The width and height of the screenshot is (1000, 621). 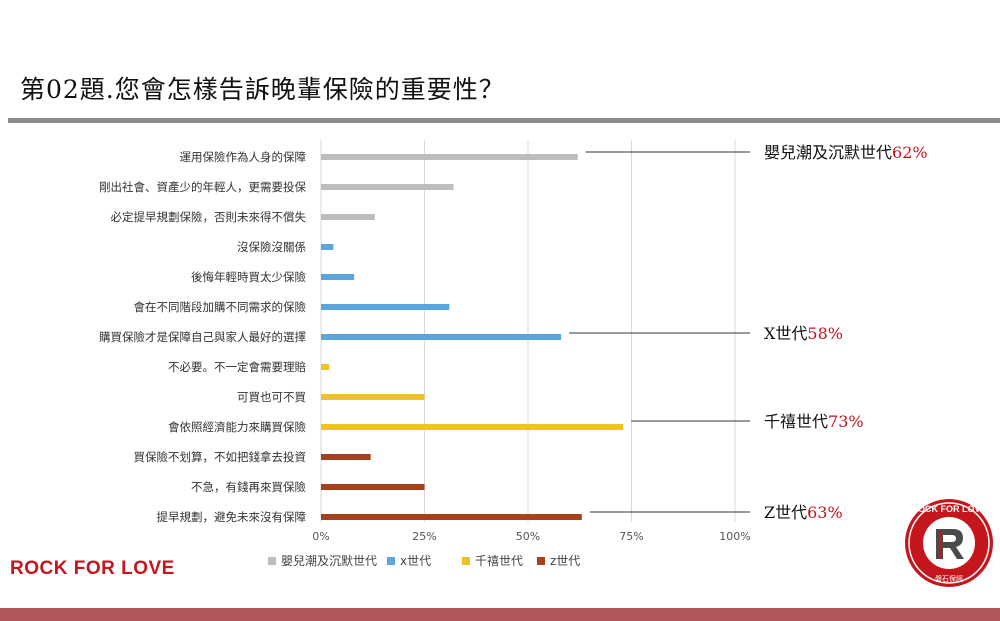 I want to click on category-label: 運用保險作為人身的保障, so click(x=243, y=157).